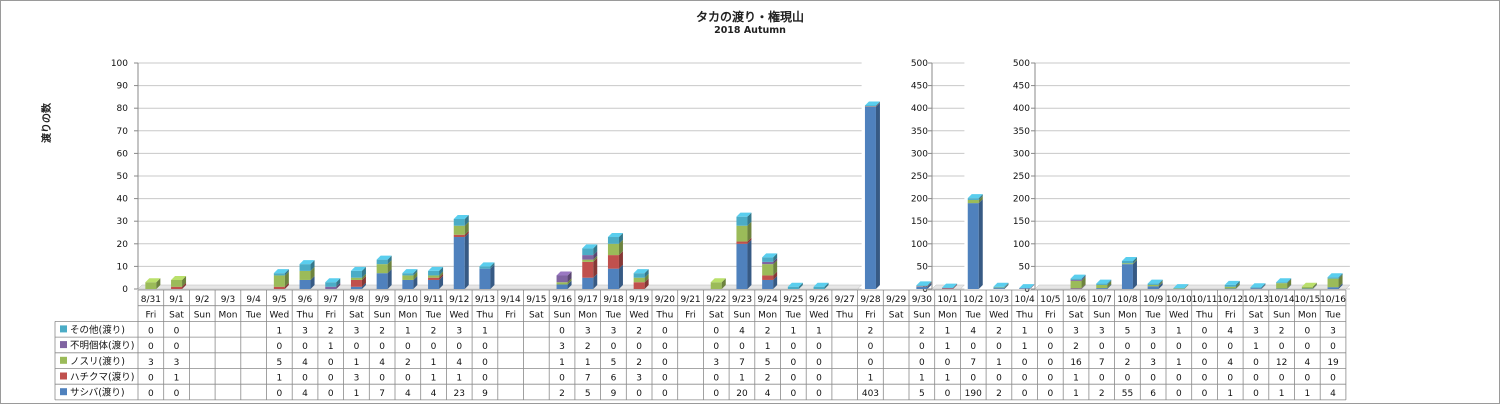 This screenshot has width=1500, height=404. I want to click on weekday-label: Sat, so click(716, 316).